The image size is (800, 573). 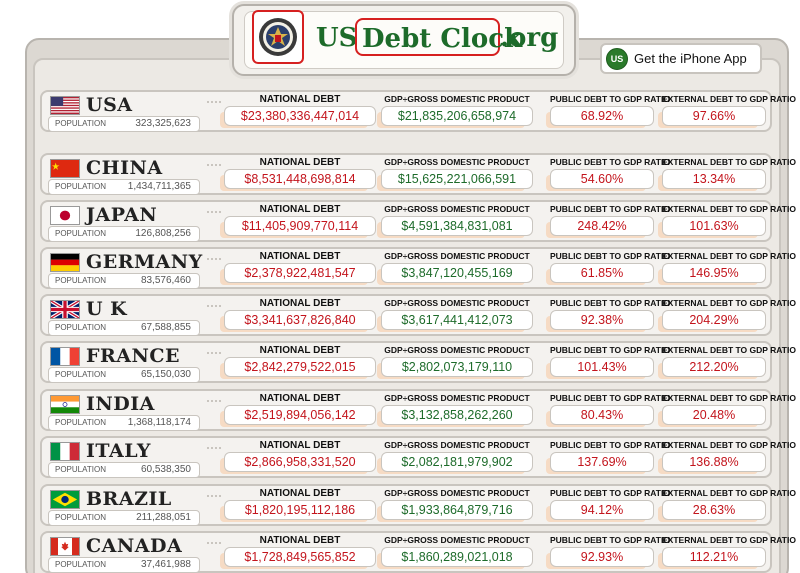 What do you see at coordinates (165, 327) in the screenshot?
I see `population-value: 67,588,855` at bounding box center [165, 327].